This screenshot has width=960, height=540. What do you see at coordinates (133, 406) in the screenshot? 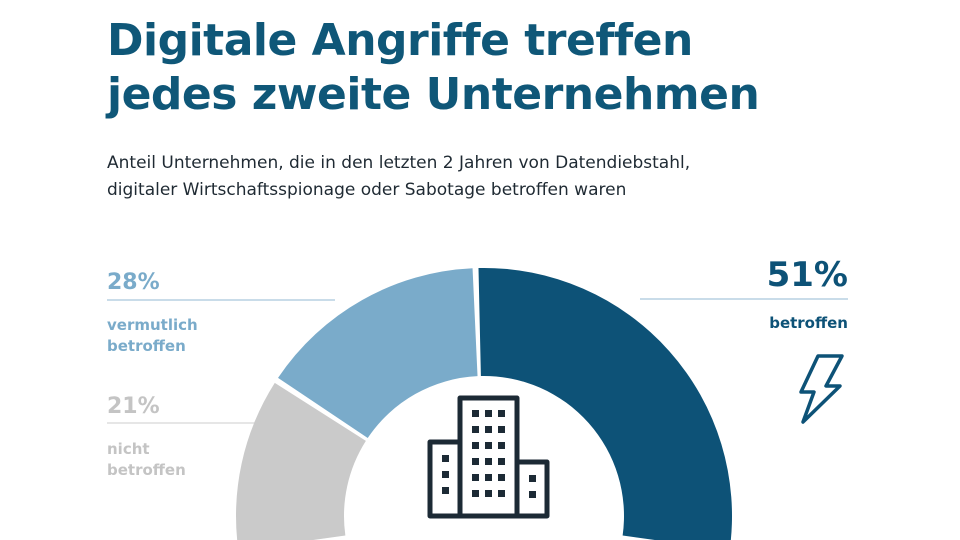
I see `value-label-nicht: 21%` at bounding box center [133, 406].